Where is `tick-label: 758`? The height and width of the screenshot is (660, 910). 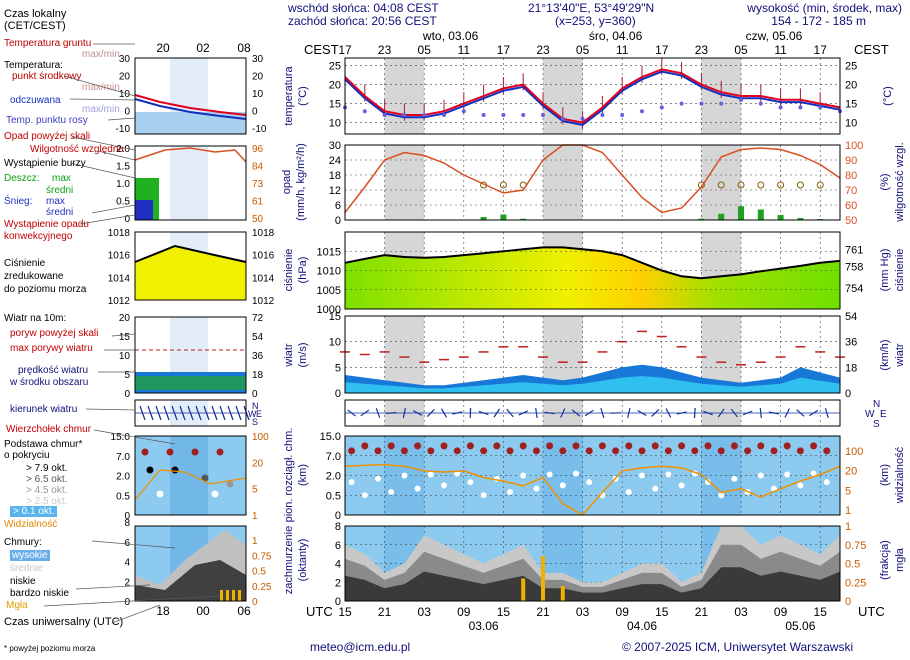
tick-label: 758 is located at coordinates (854, 268).